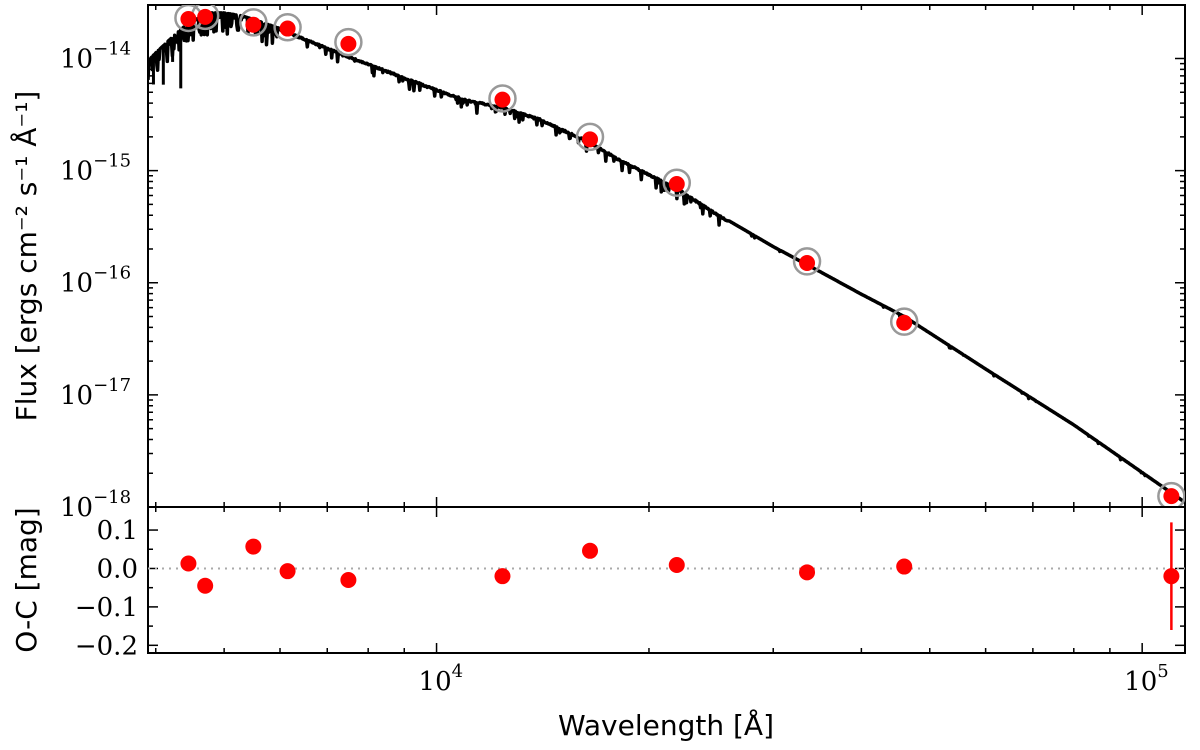 The image size is (1200, 750). What do you see at coordinates (666, 576) in the screenshot?
I see `residual-plot-area` at bounding box center [666, 576].